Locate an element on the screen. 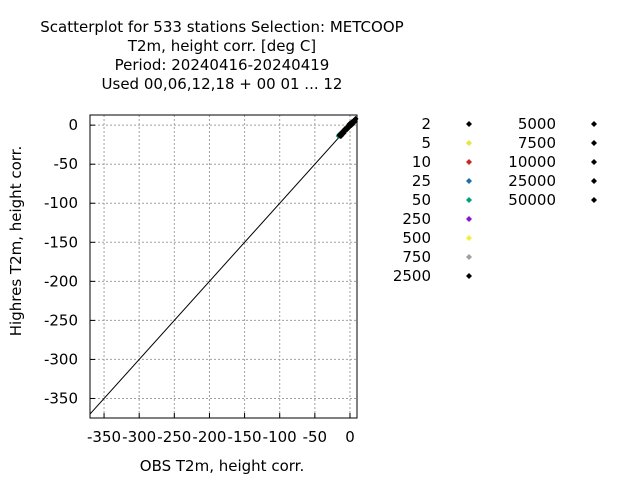 This screenshot has height=480, width=640. title-line-2: T2m, height corr. [deg C] is located at coordinates (221, 46).